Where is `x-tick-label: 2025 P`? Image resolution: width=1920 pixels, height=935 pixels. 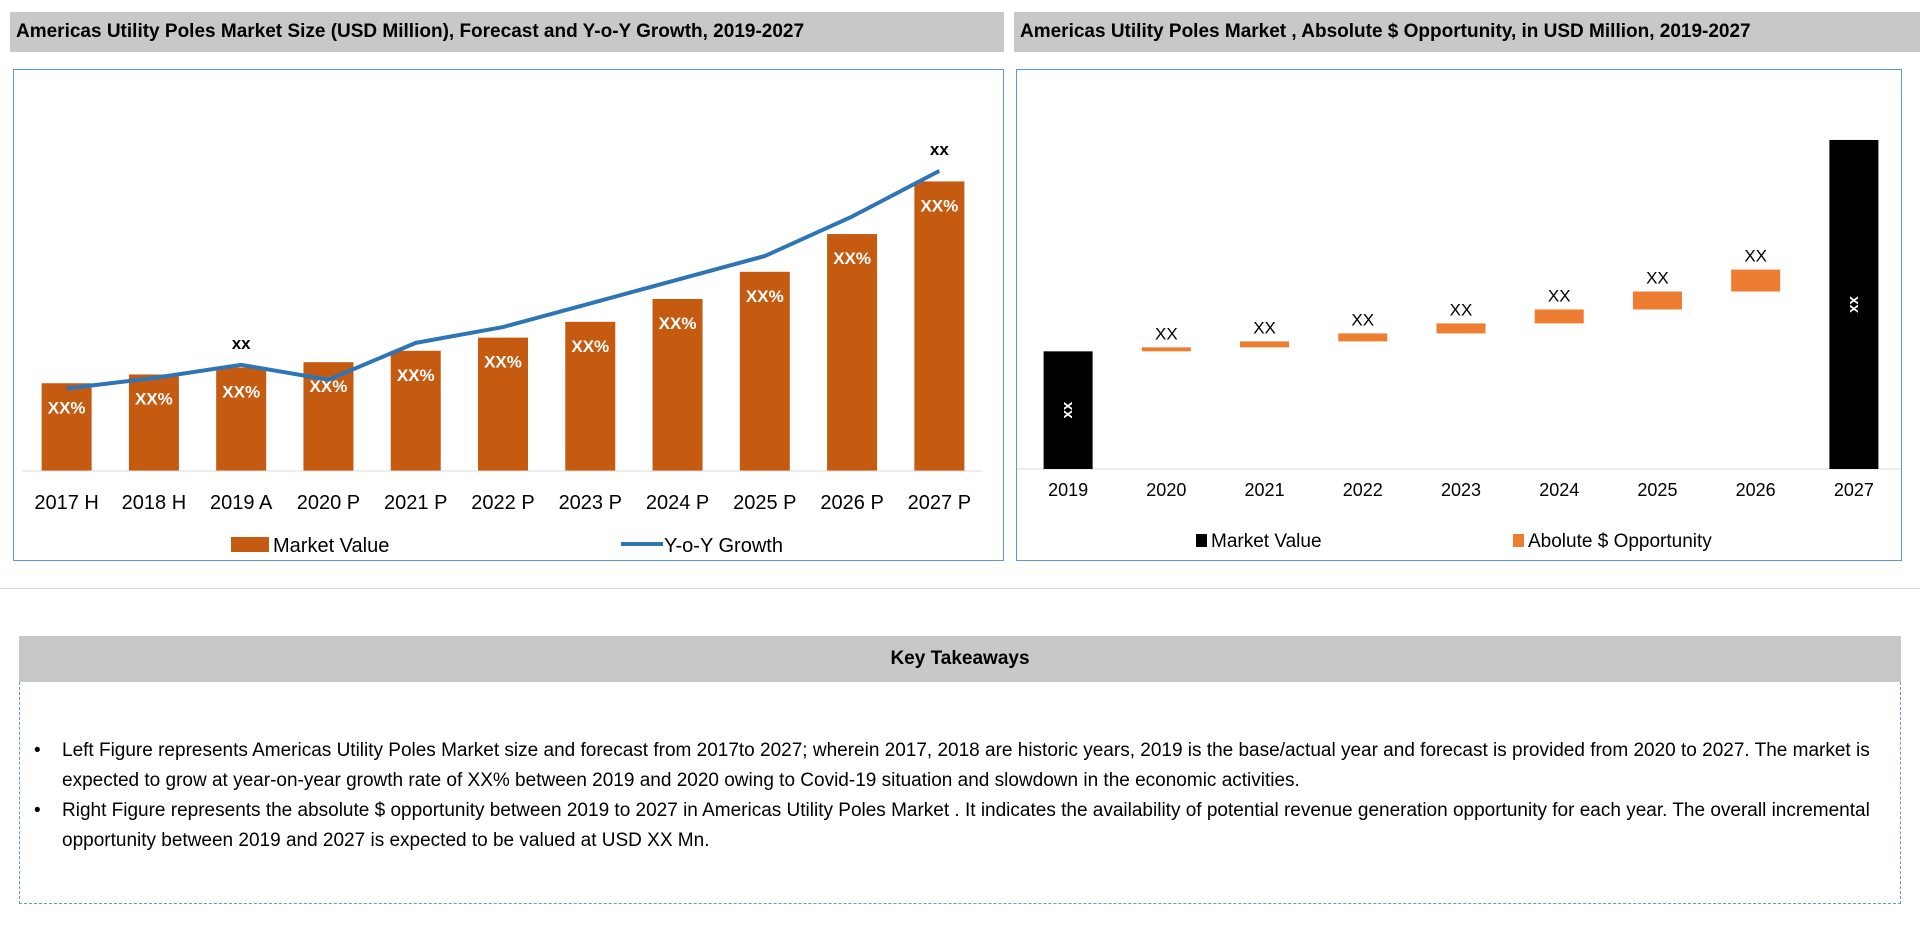
x-tick-label: 2025 P is located at coordinates (764, 503).